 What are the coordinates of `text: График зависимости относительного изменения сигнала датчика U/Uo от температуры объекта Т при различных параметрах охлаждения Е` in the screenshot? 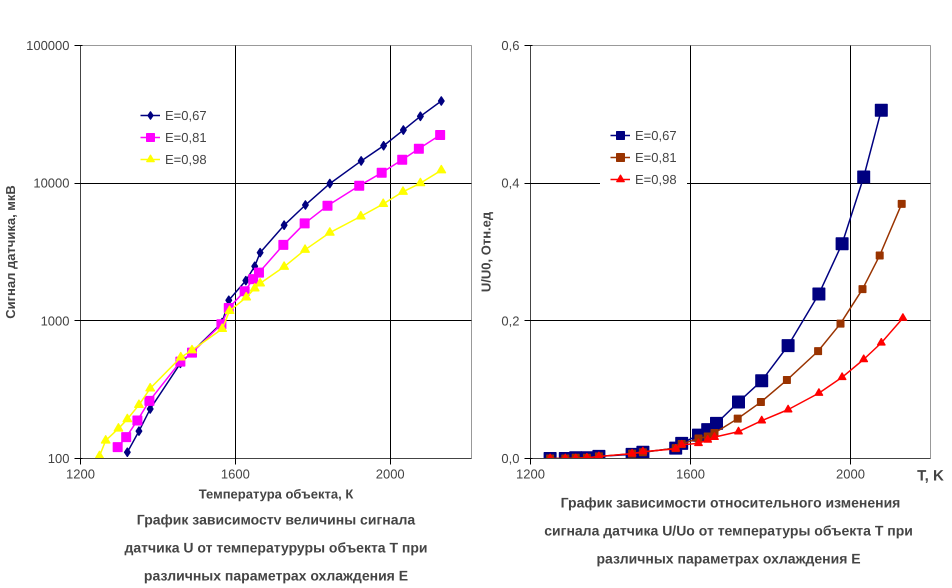 It's located at (728, 530).